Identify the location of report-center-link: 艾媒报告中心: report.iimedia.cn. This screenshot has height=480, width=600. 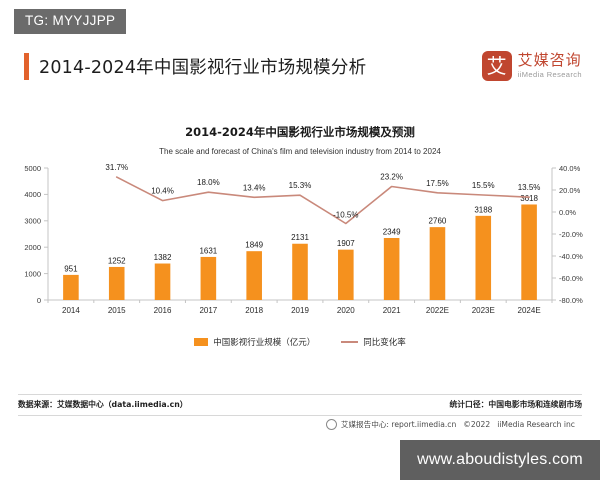
(398, 424).